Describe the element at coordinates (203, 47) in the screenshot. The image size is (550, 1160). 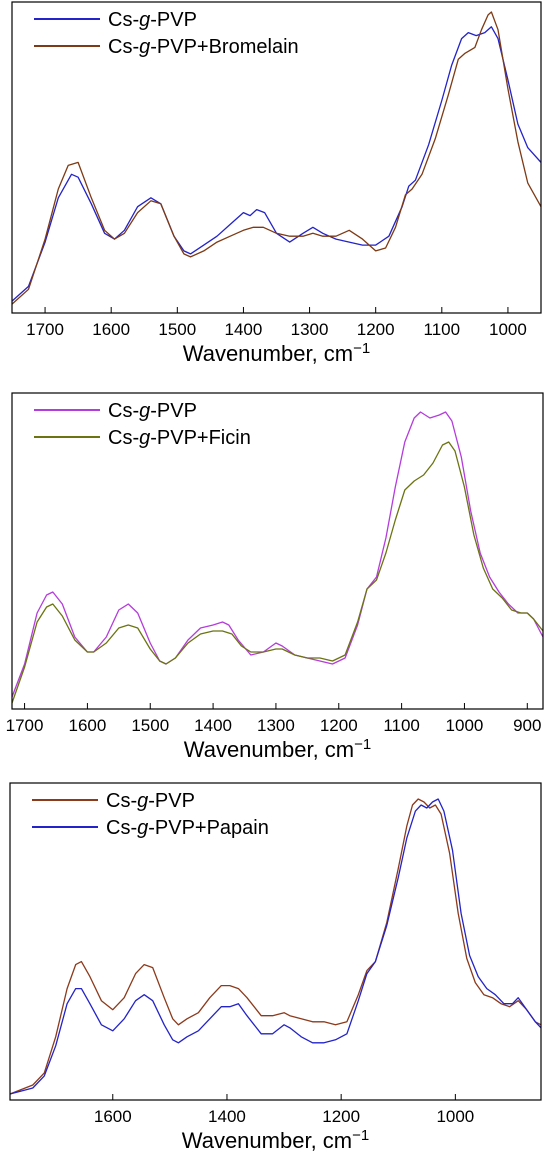
I see `legend-entry: Cs-g-PVP+Bromelain` at that location.